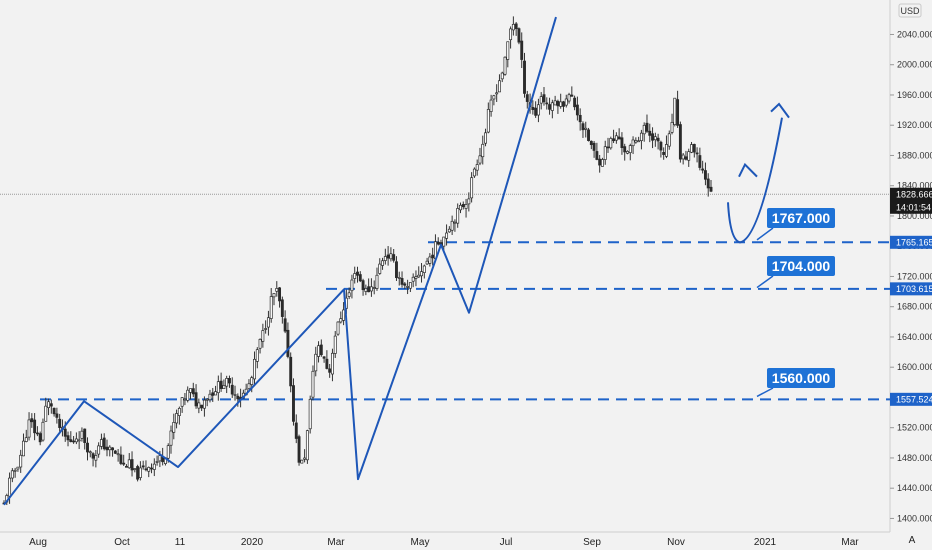 The image size is (932, 550). Describe the element at coordinates (336, 542) in the screenshot. I see `x-tick-label: Mar` at that location.